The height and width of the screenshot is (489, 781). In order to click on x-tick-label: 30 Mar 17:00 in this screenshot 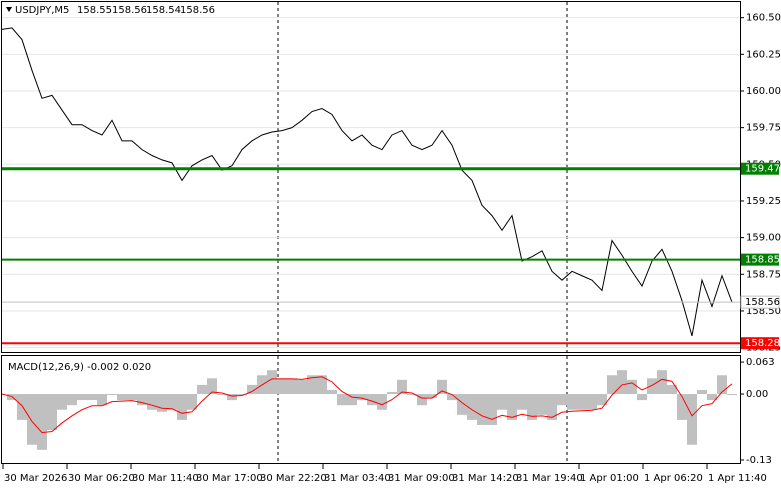, I will do `click(229, 478)`.